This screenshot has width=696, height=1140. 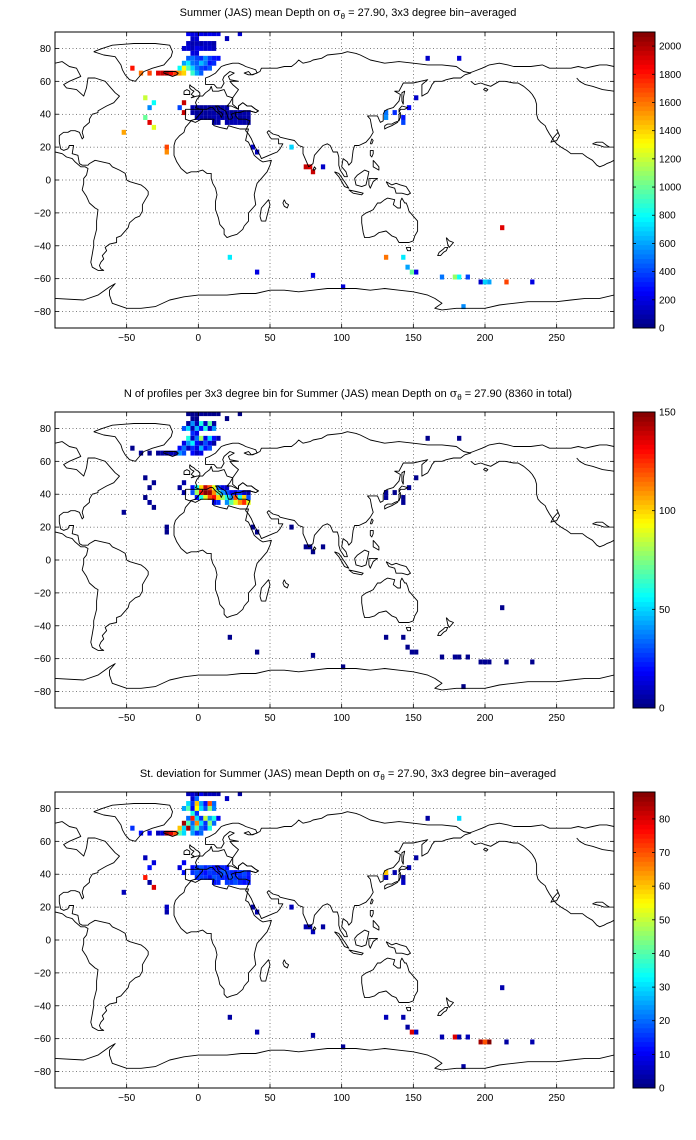 What do you see at coordinates (46, 809) in the screenshot?
I see `y-tick-label: 80` at bounding box center [46, 809].